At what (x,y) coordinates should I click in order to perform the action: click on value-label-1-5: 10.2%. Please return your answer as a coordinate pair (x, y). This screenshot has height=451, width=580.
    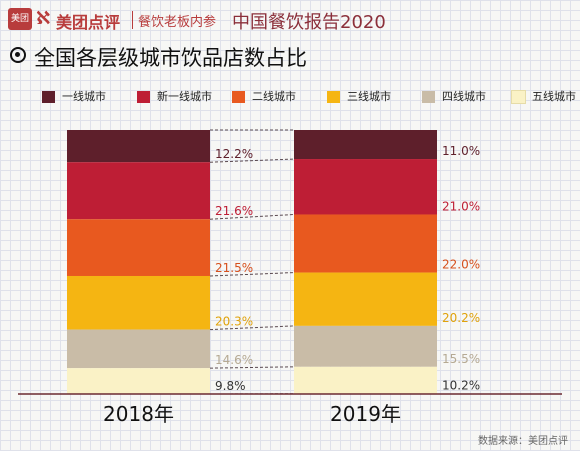
    Looking at the image, I should click on (461, 386).